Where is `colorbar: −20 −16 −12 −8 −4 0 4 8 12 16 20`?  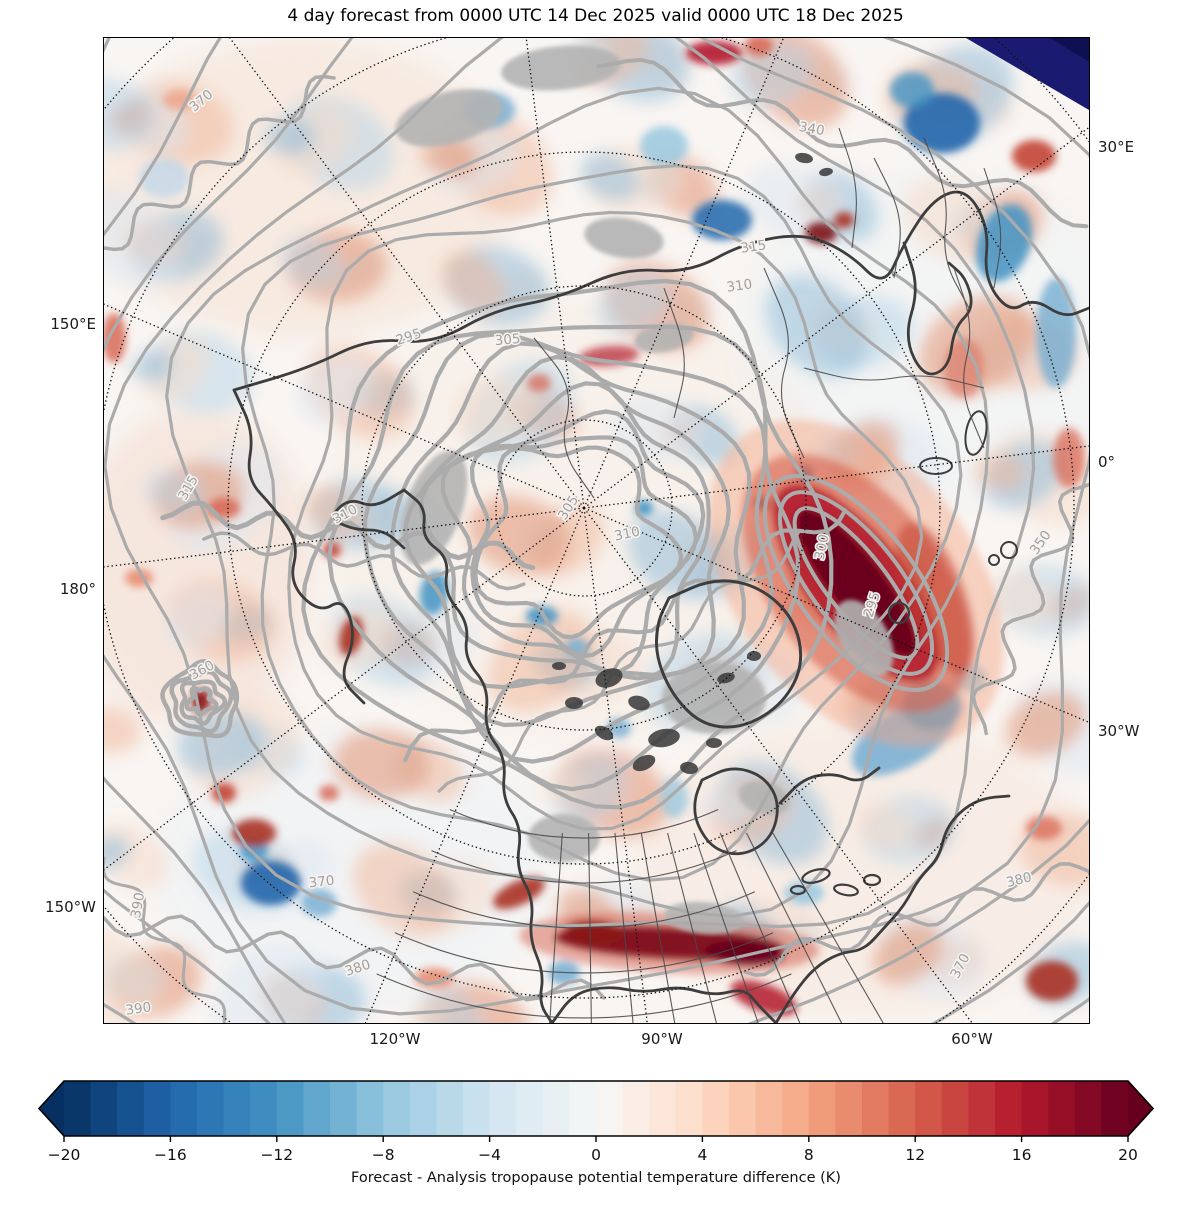
colorbar: −20 −16 −12 −8 −4 0 4 8 12 16 20 is located at coordinates (596, 1122).